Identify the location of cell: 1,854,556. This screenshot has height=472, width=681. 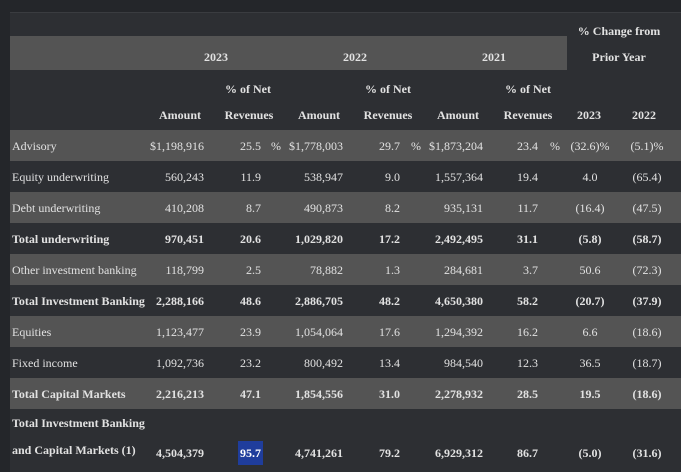
(319, 394).